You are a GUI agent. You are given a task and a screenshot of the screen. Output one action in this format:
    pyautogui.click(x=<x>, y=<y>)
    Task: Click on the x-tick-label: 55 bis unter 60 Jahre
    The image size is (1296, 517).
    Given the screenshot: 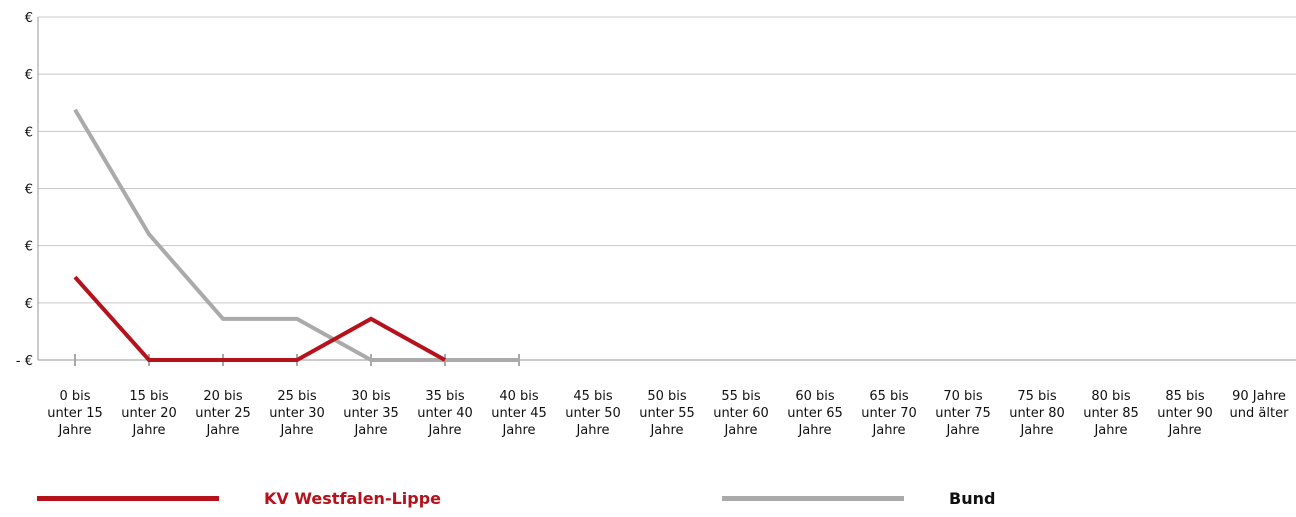 What is the action you would take?
    pyautogui.click(x=741, y=413)
    